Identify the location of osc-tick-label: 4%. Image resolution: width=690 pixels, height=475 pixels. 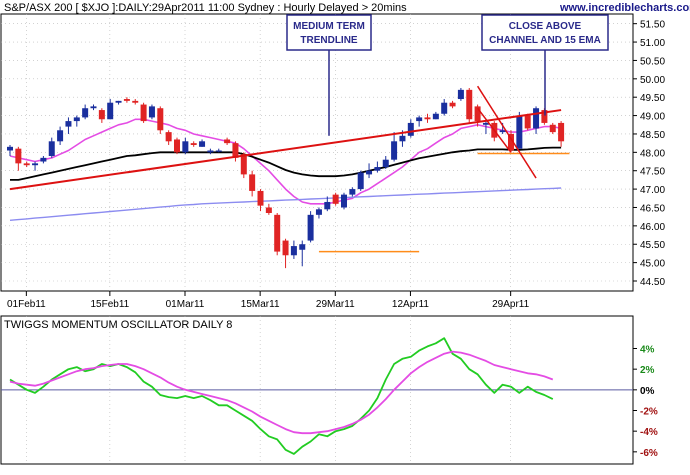
(647, 350).